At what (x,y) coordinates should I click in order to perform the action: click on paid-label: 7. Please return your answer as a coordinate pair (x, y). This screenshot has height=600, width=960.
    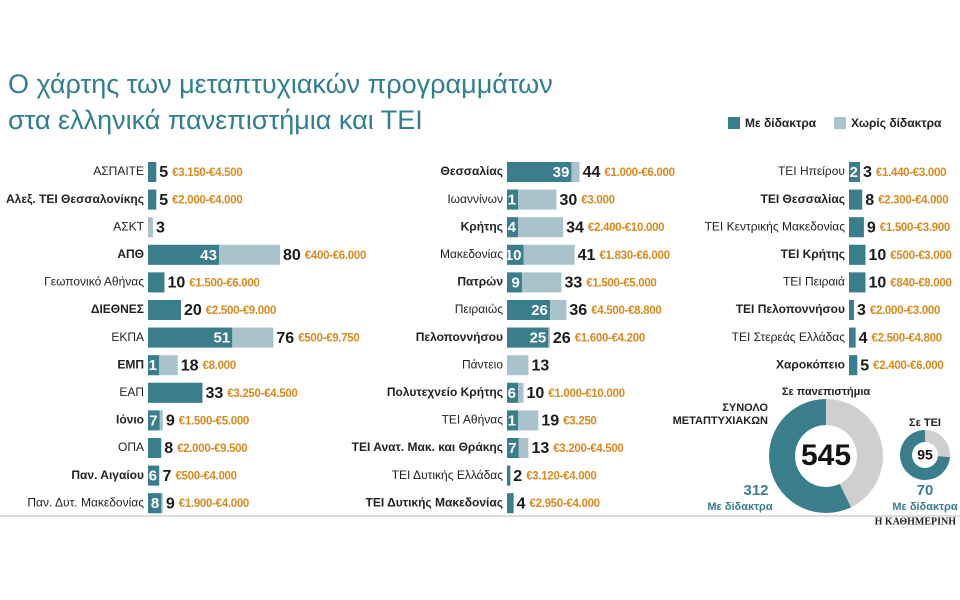
    Looking at the image, I should click on (153, 420).